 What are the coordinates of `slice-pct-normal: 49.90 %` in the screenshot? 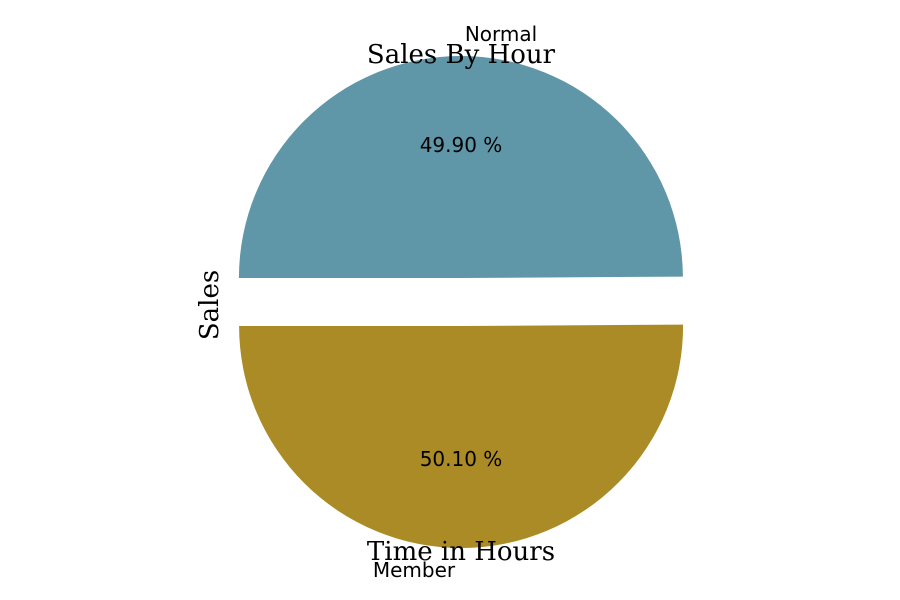 It's located at (461, 145).